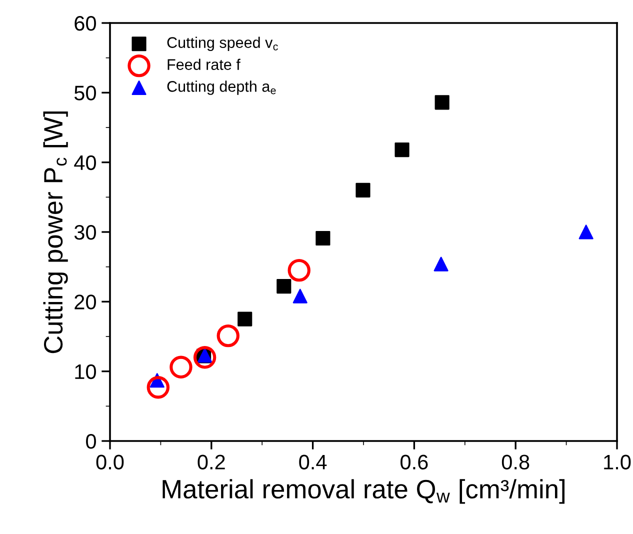 This screenshot has height=534, width=633. Describe the element at coordinates (55, 232) in the screenshot. I see `y-axis-title: Cutting power P$_{c}$ [W]` at that location.